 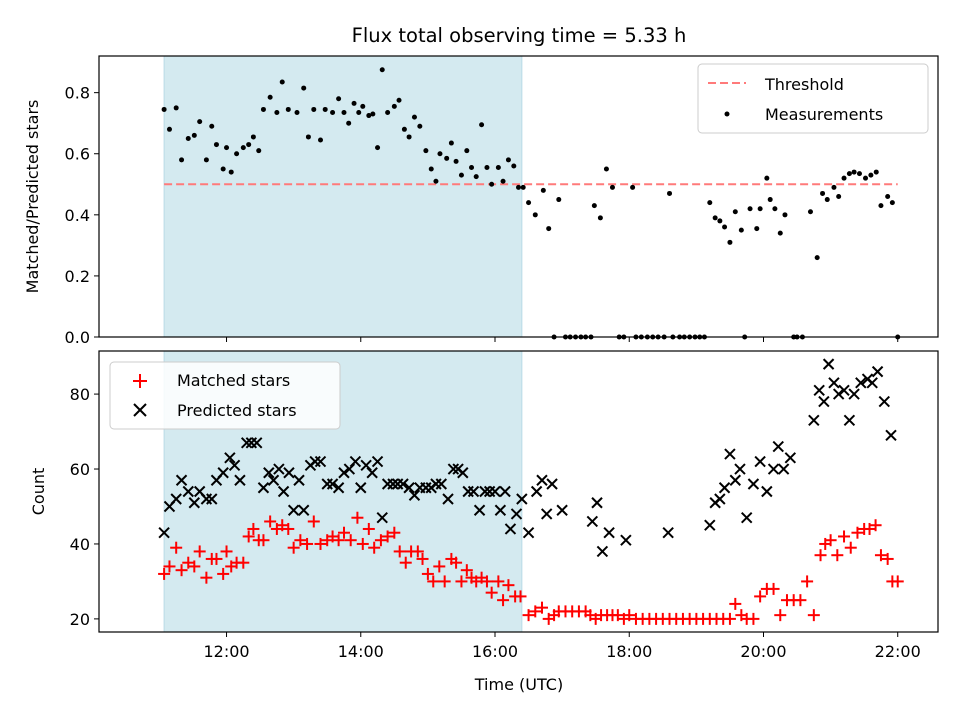 I want to click on matched-legend-swatch, so click(x=140, y=381).